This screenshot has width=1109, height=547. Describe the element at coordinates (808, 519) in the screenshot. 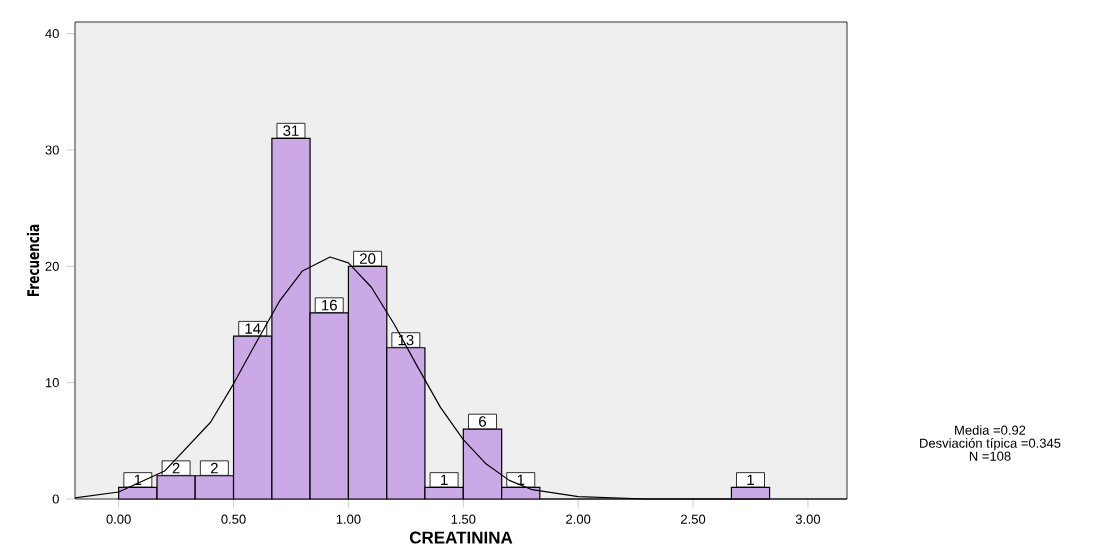

I see `x-tick-label: 3.00` at that location.